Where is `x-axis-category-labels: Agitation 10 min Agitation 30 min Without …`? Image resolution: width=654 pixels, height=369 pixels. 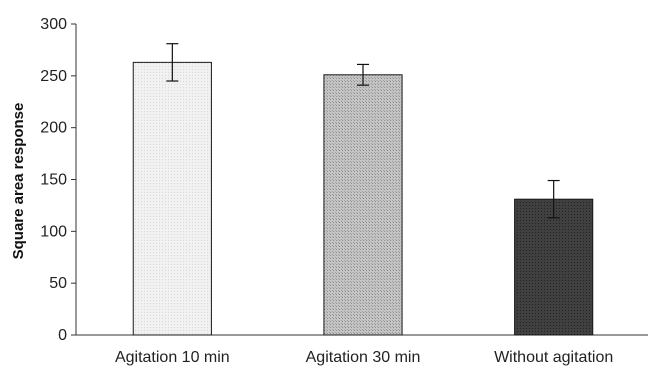
x-axis-category-labels: Agitation 10 min Agitation 30 min Without … is located at coordinates (364, 357).